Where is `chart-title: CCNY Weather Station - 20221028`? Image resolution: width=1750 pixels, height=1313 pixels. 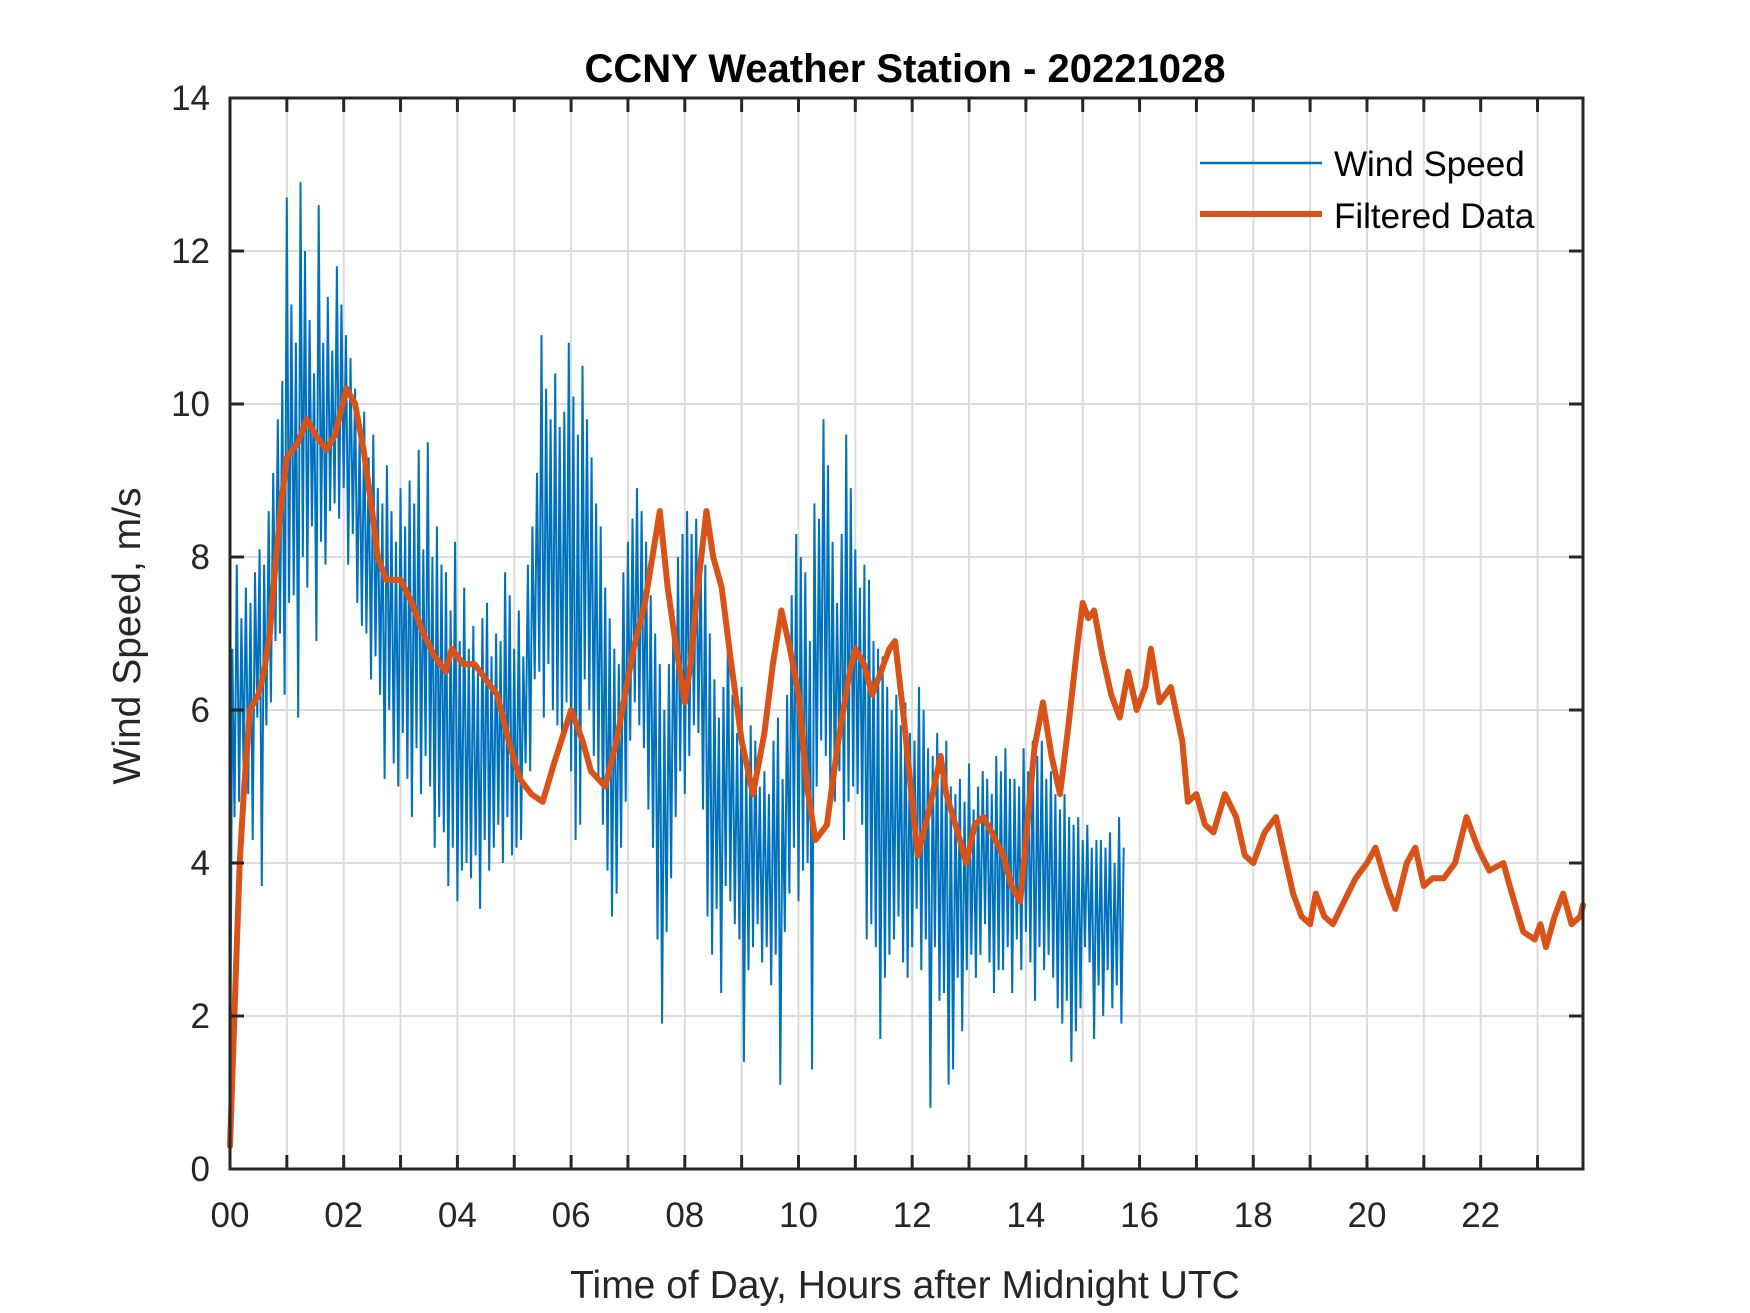 chart-title: CCNY Weather Station - 20221028 is located at coordinates (905, 69).